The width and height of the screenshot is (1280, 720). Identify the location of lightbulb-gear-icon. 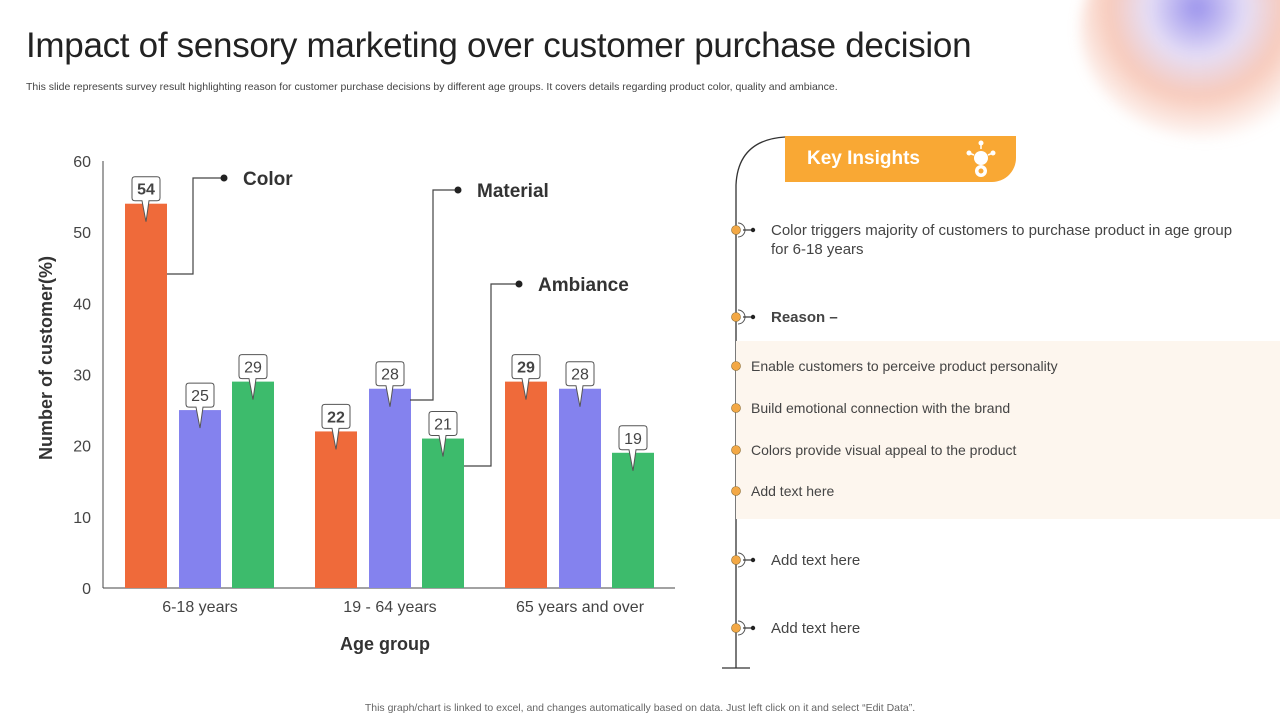
(981, 158).